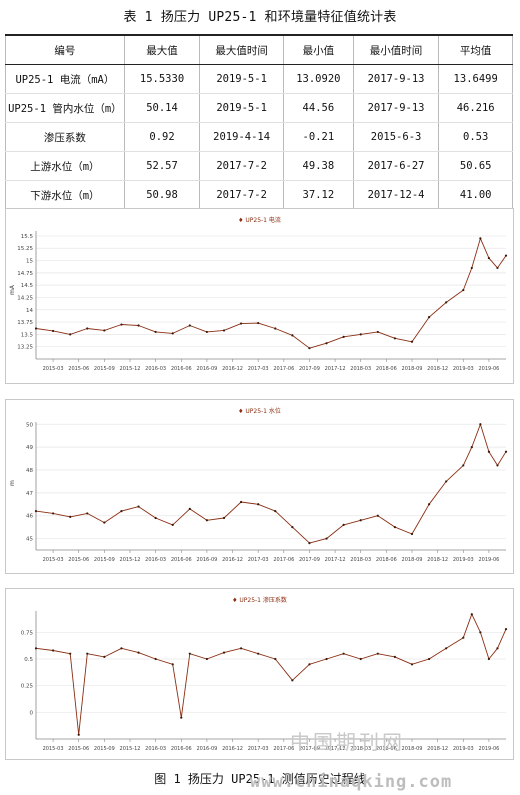 The width and height of the screenshot is (520, 795). Describe the element at coordinates (65, 49) in the screenshot. I see `header-cell: 编号` at that location.